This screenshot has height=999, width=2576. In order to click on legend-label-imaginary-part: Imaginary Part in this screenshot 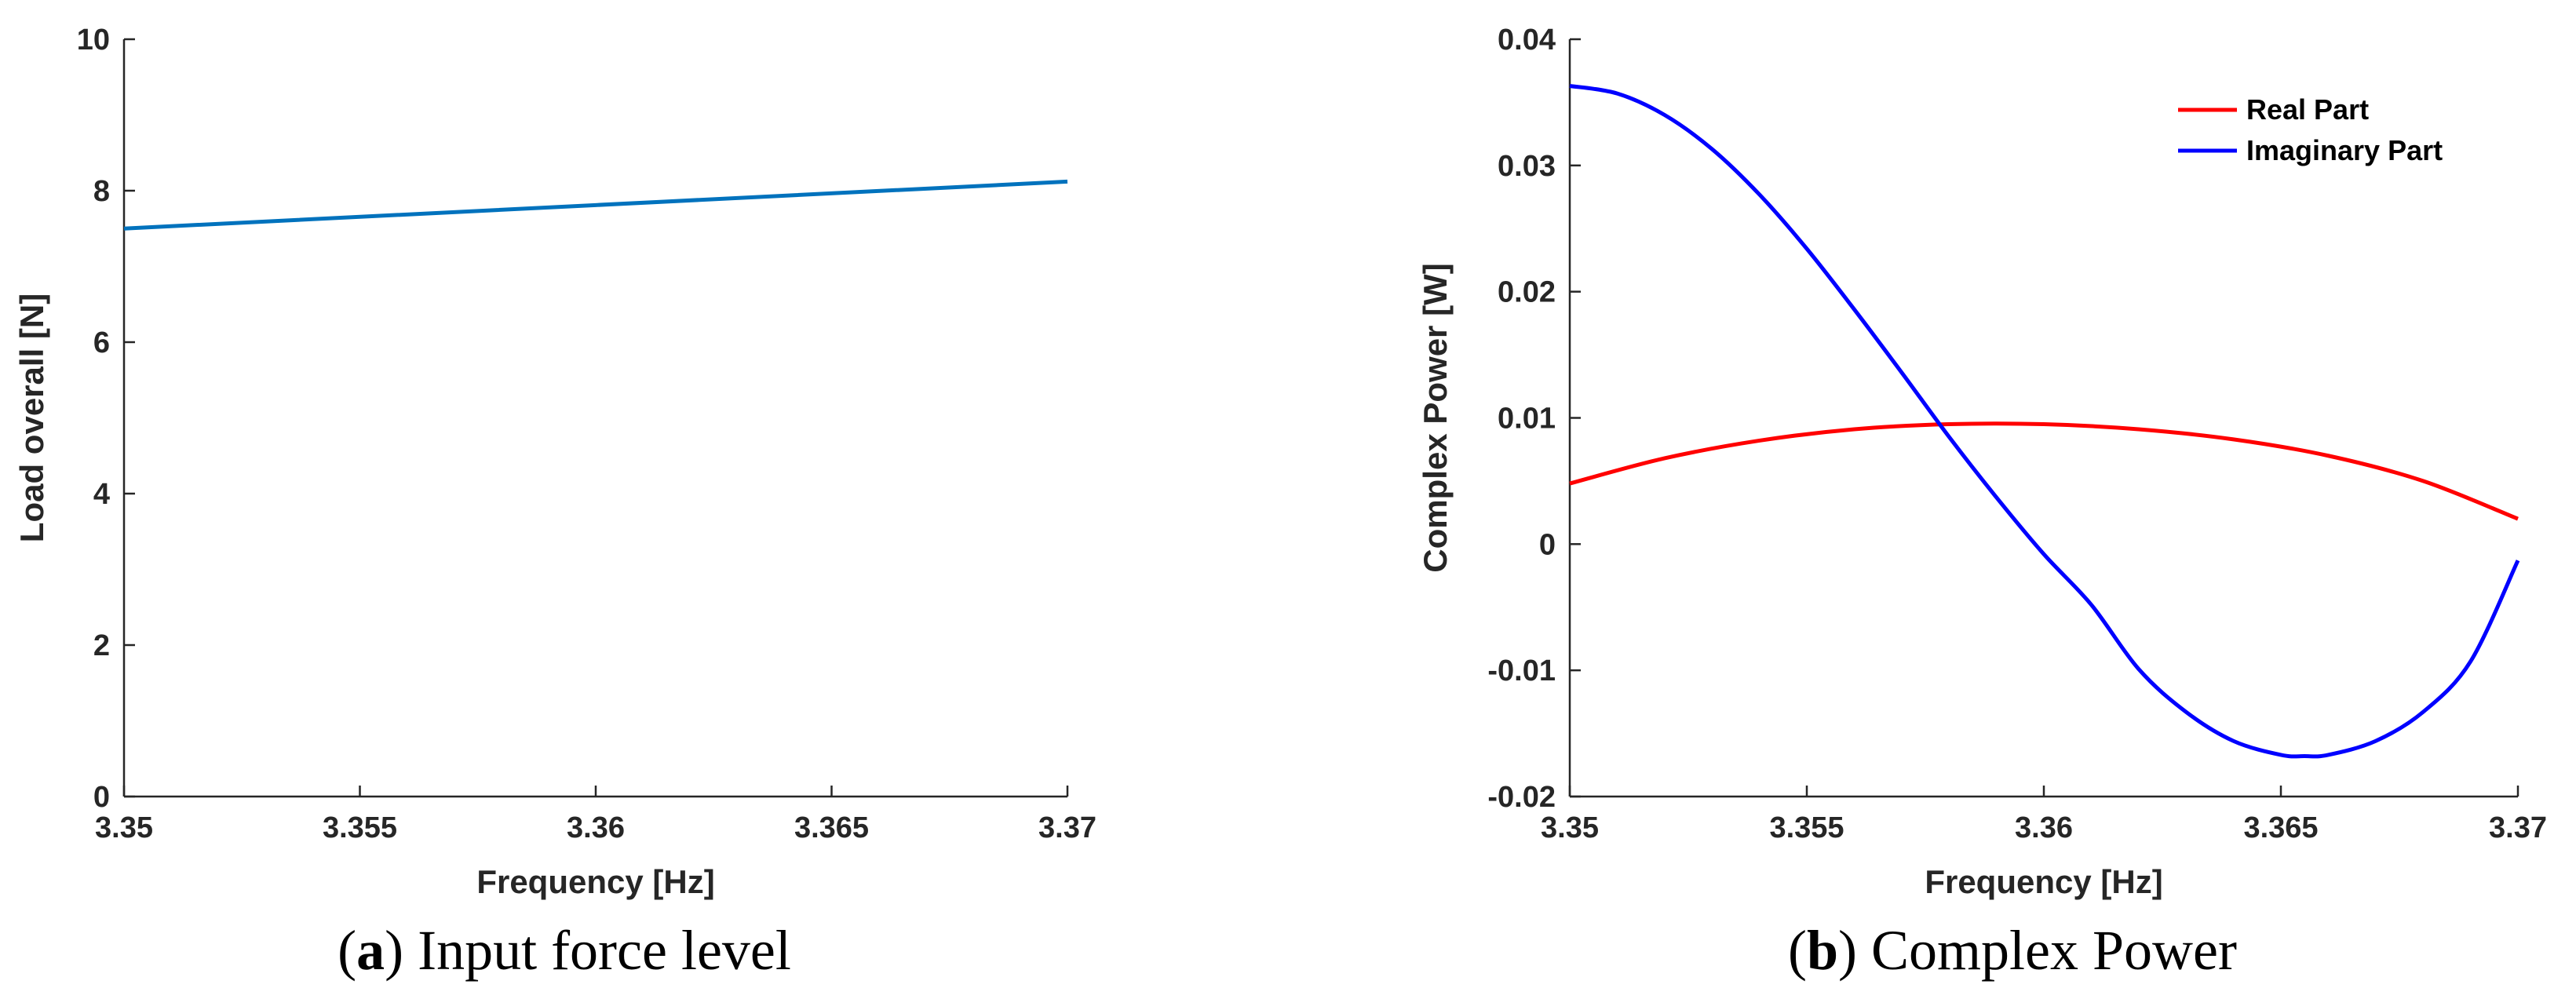, I will do `click(2344, 150)`.